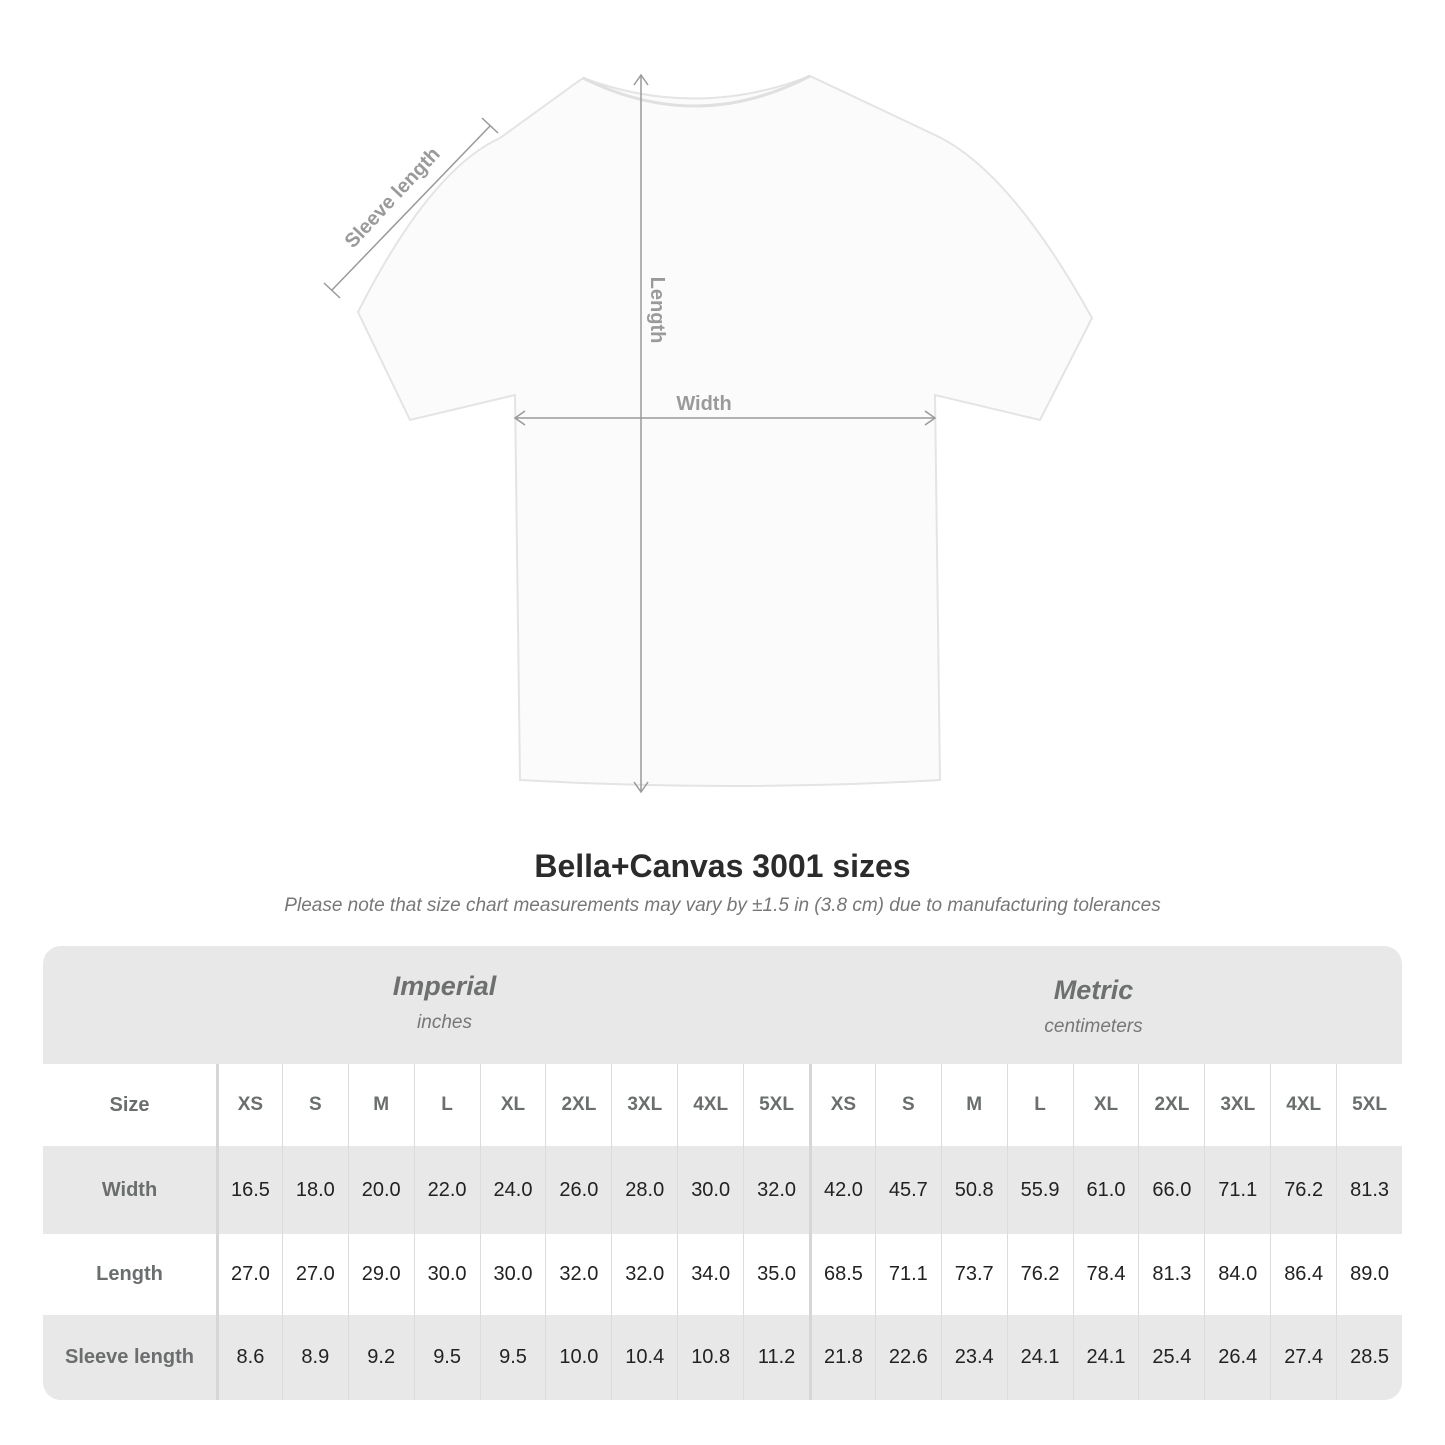 The height and width of the screenshot is (1445, 1445). I want to click on table-cell: 42.0, so click(841, 1190).